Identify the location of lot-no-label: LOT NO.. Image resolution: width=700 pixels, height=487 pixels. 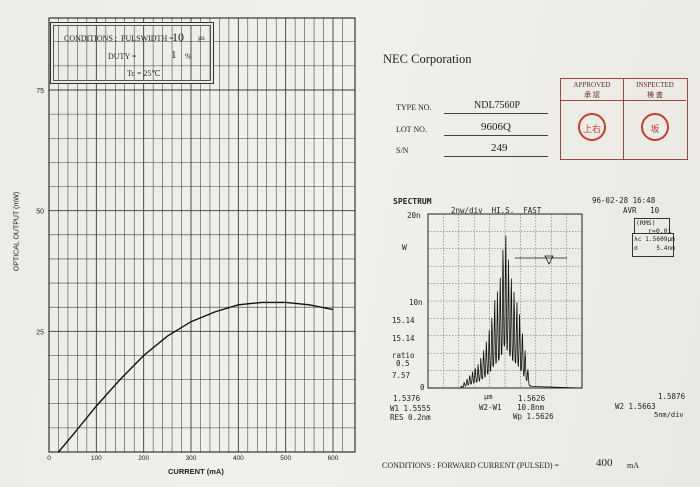
(411, 129).